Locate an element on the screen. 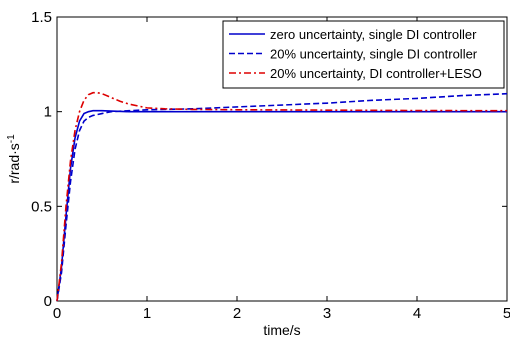  x-tick-label: 2 is located at coordinates (237, 313).